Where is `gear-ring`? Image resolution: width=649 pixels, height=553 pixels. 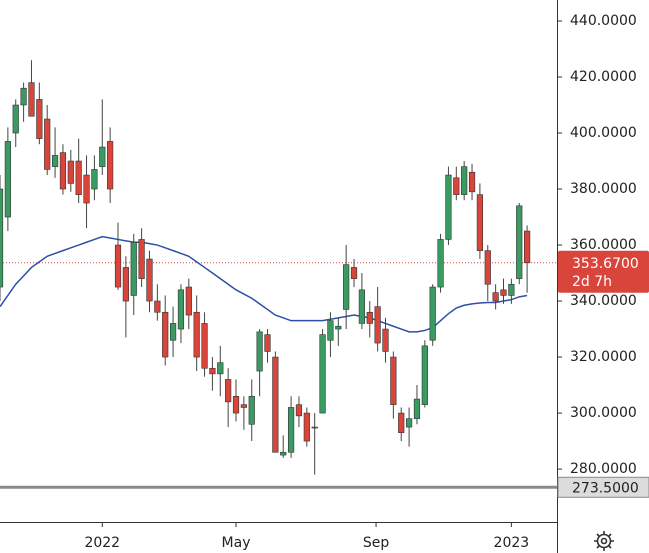 gear-ring is located at coordinates (604, 541).